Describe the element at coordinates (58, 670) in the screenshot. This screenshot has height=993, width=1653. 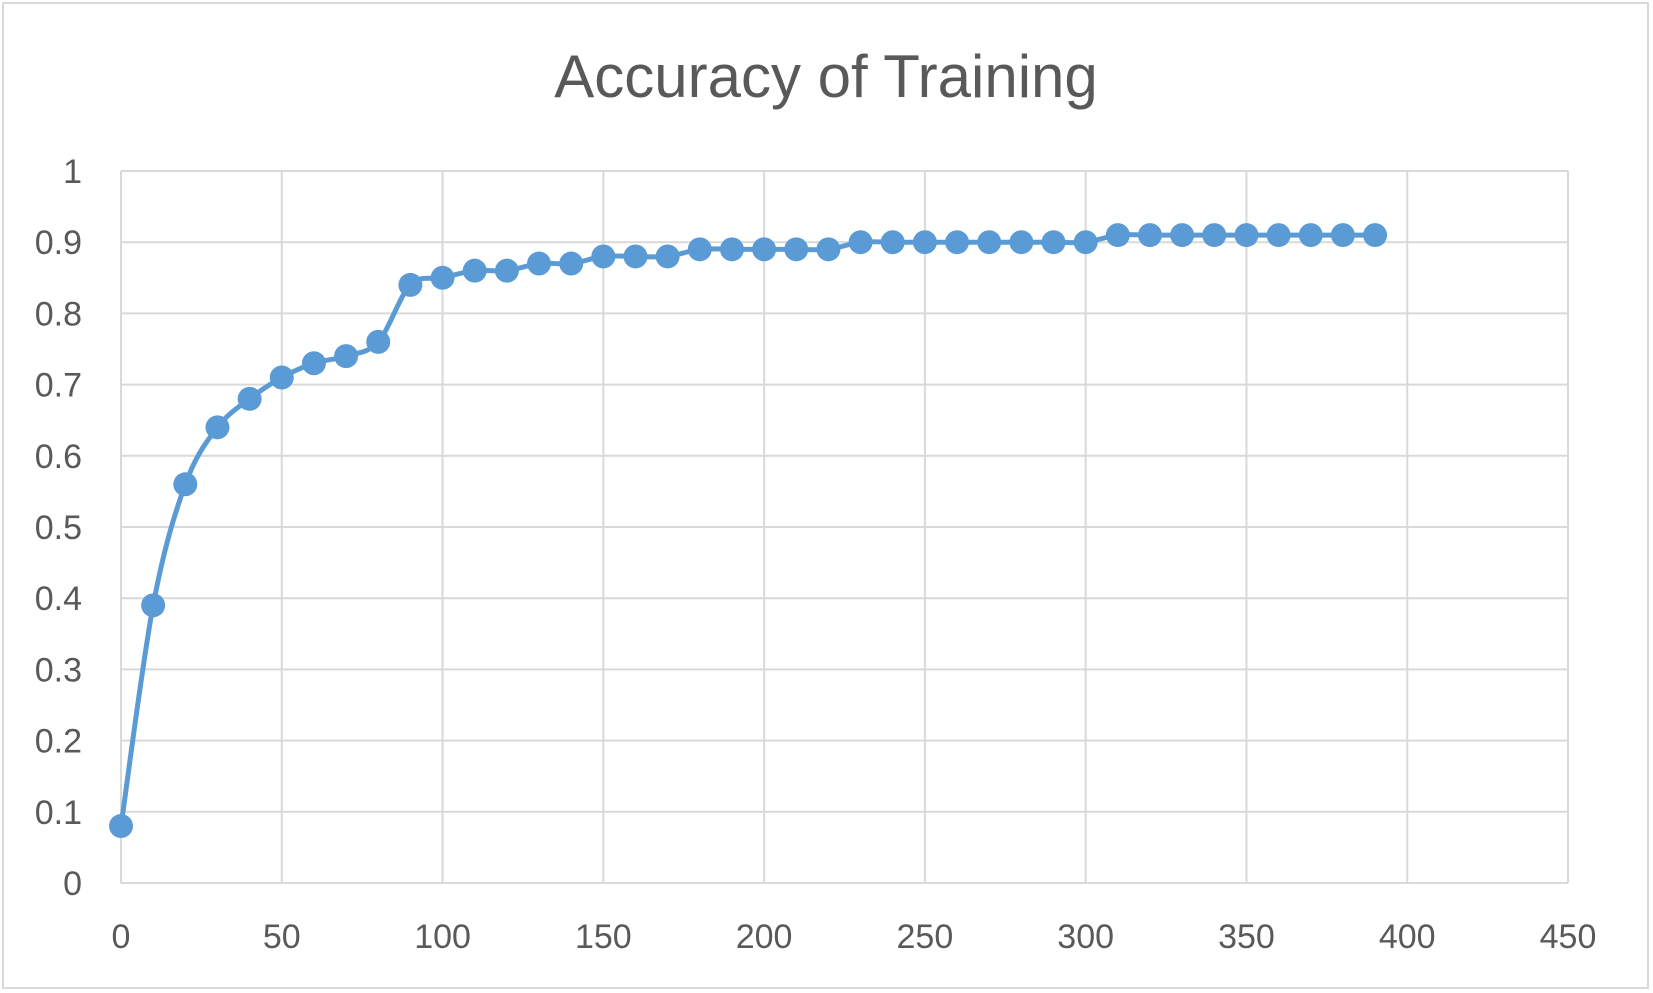
I see `y-tick-label: 0.3` at that location.